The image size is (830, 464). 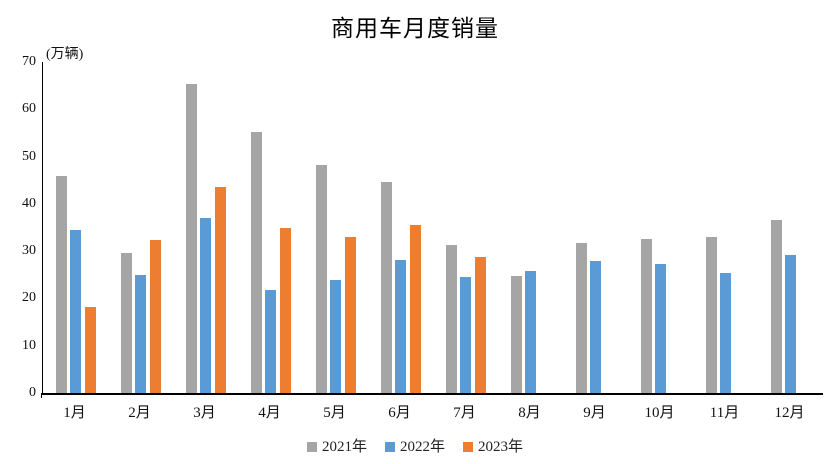 What do you see at coordinates (139, 413) in the screenshot?
I see `x-axis-category-label: 2月` at bounding box center [139, 413].